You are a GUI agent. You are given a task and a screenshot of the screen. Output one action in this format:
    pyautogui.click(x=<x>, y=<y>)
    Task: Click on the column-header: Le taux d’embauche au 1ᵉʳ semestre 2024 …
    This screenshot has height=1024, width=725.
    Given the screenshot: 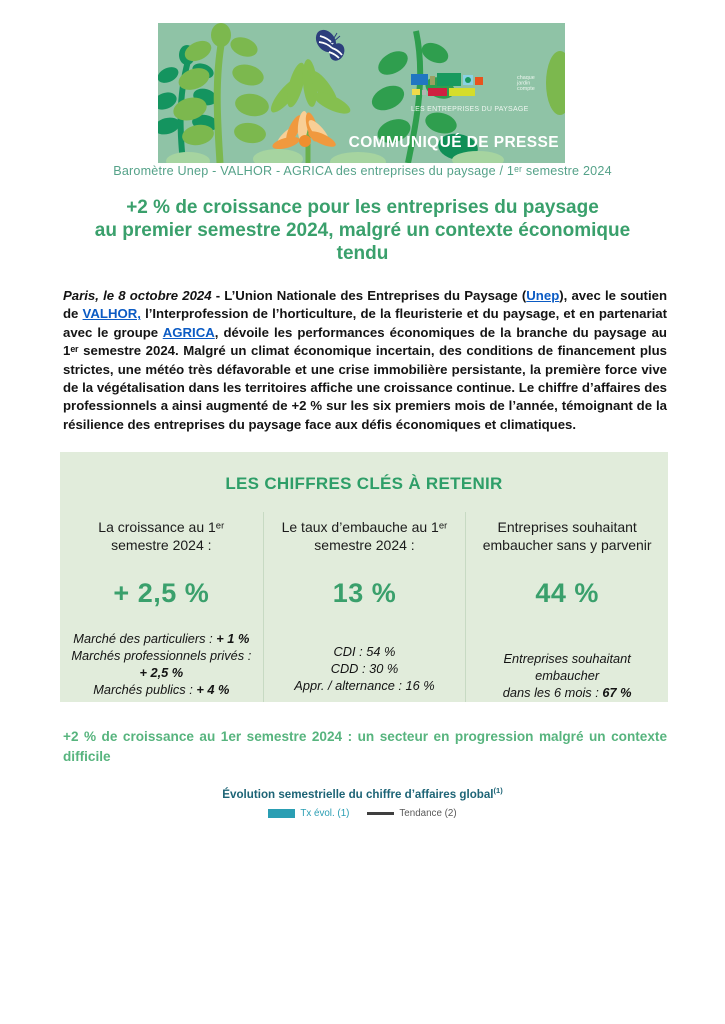 What is the action you would take?
    pyautogui.click(x=364, y=536)
    